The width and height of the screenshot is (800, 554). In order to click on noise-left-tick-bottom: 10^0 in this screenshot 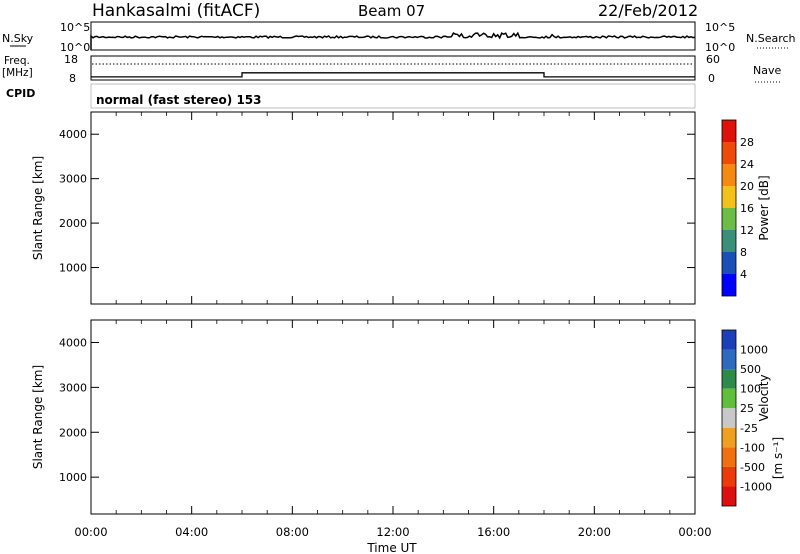, I will do `click(75, 47)`.